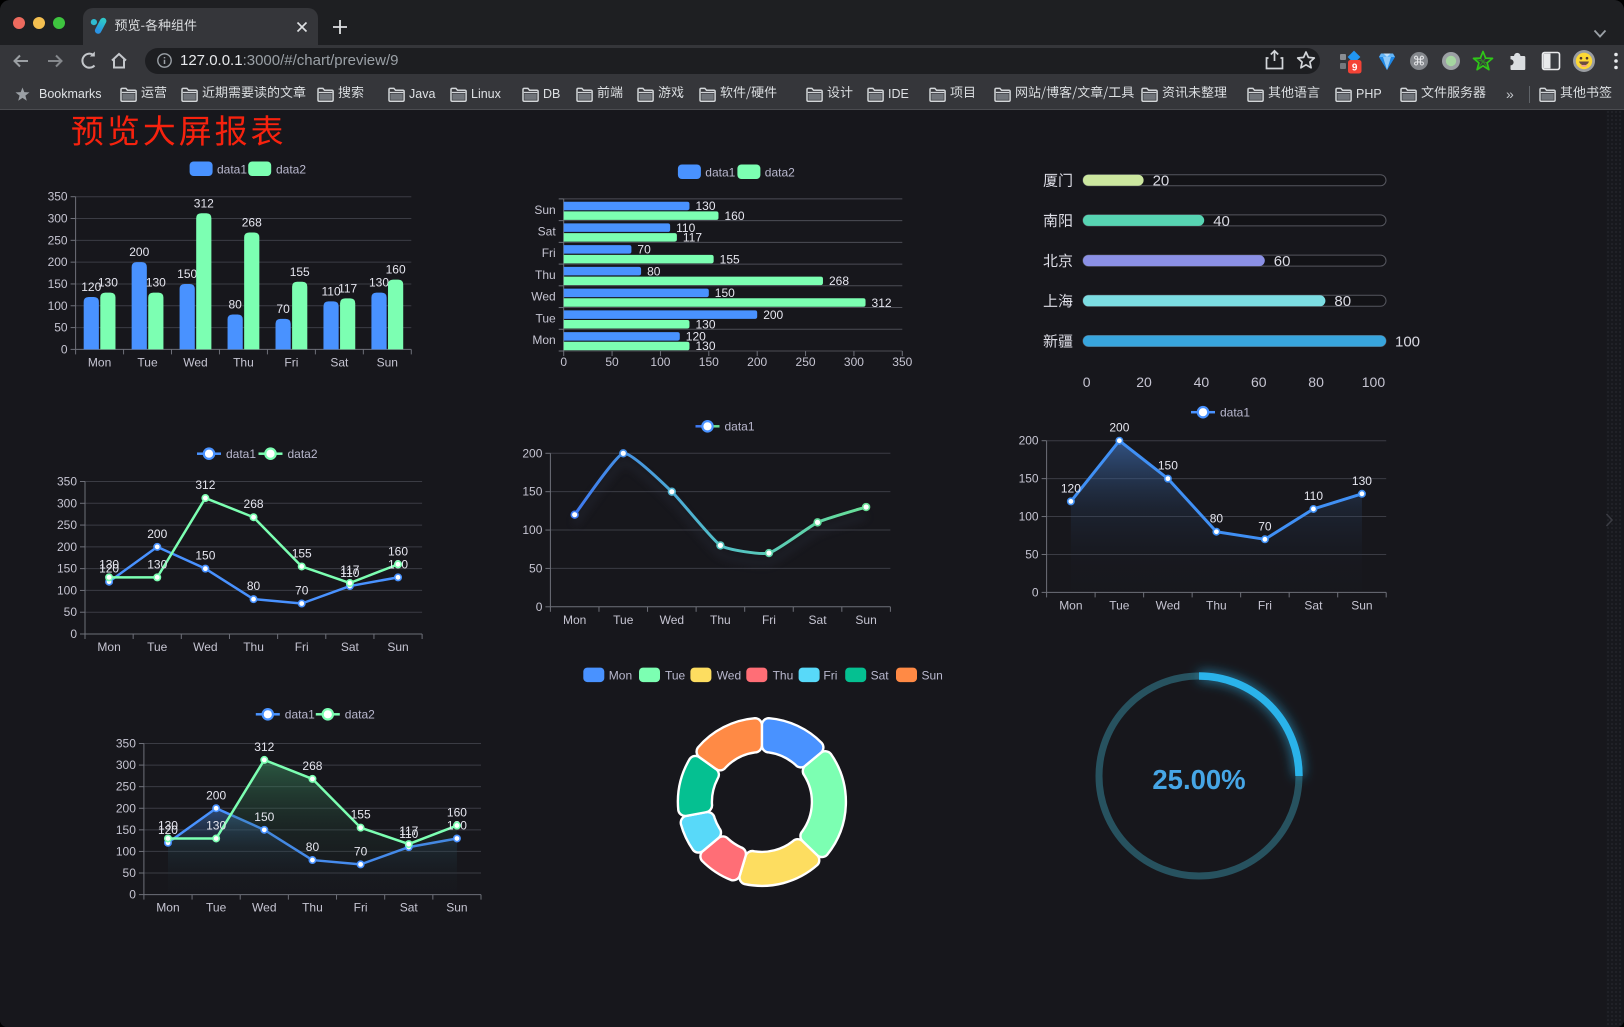  Describe the element at coordinates (126, 851) in the screenshot. I see `svg-text: 100` at that location.